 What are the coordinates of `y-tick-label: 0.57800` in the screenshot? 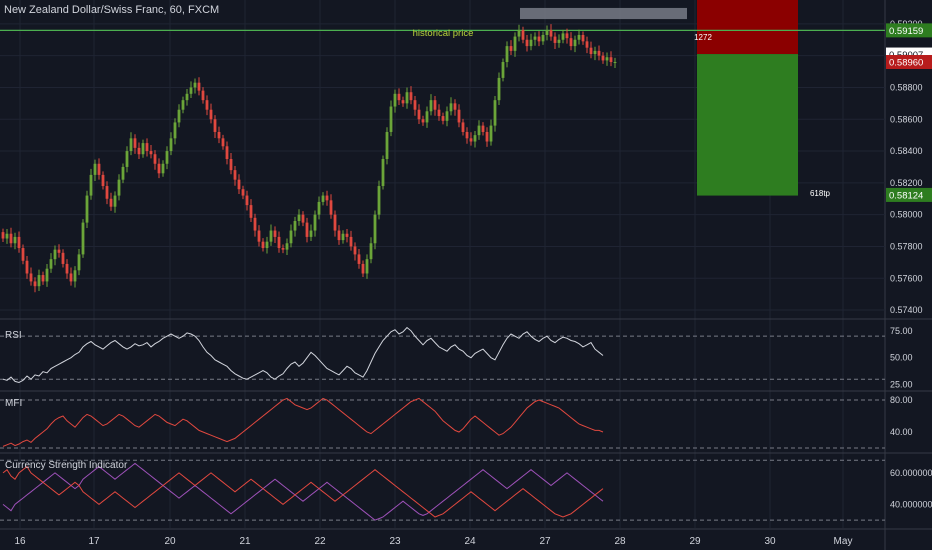 It's located at (906, 246).